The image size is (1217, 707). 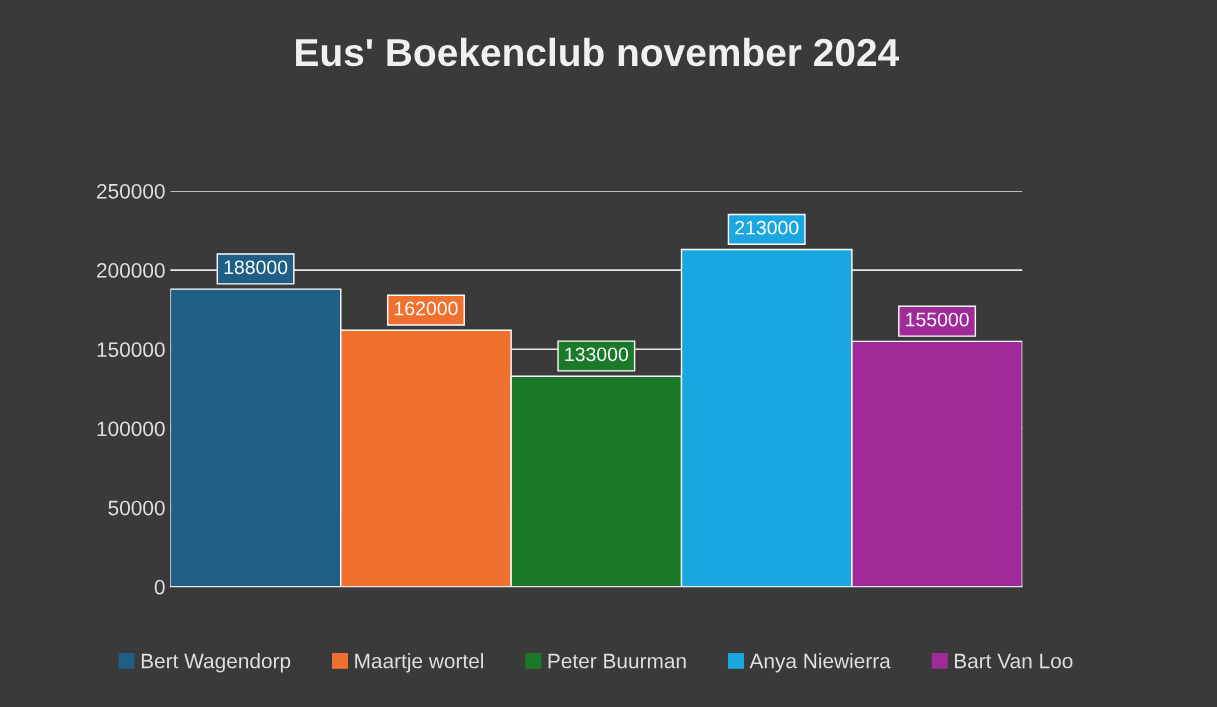 I want to click on legend-label: Maartje wortel, so click(x=419, y=663).